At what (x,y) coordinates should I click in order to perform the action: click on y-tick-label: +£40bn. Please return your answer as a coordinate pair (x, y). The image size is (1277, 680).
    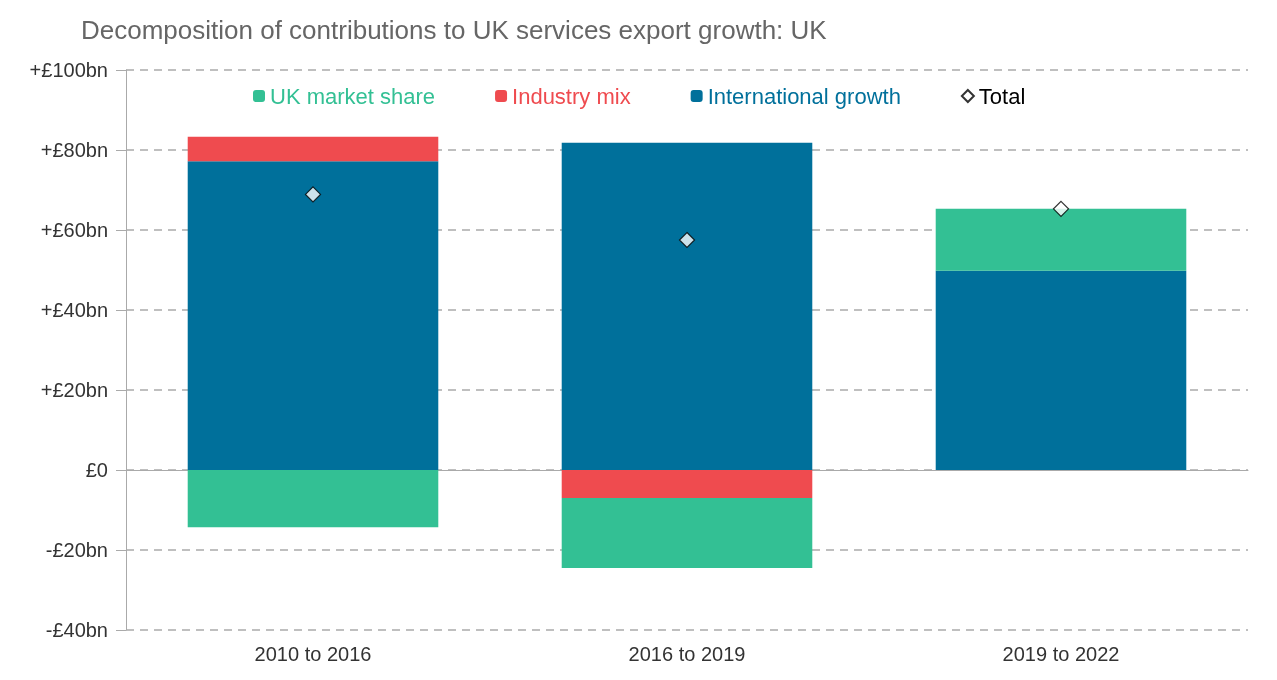
    Looking at the image, I should click on (74, 310).